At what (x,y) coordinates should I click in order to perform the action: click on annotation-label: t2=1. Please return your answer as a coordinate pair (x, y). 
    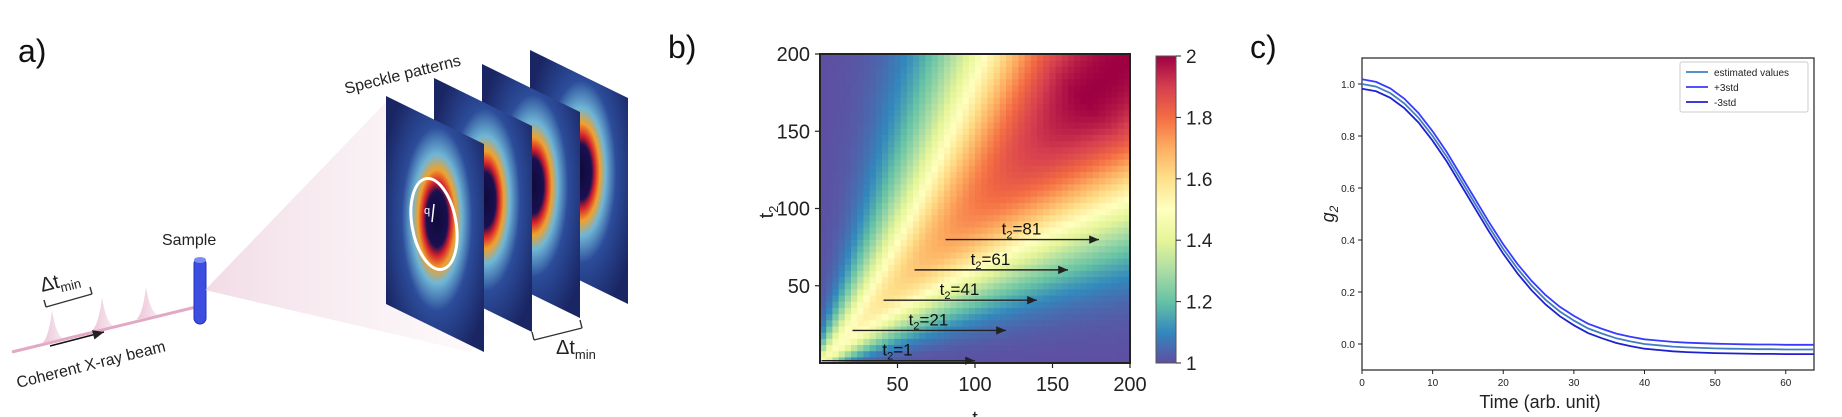
    Looking at the image, I should click on (897, 352).